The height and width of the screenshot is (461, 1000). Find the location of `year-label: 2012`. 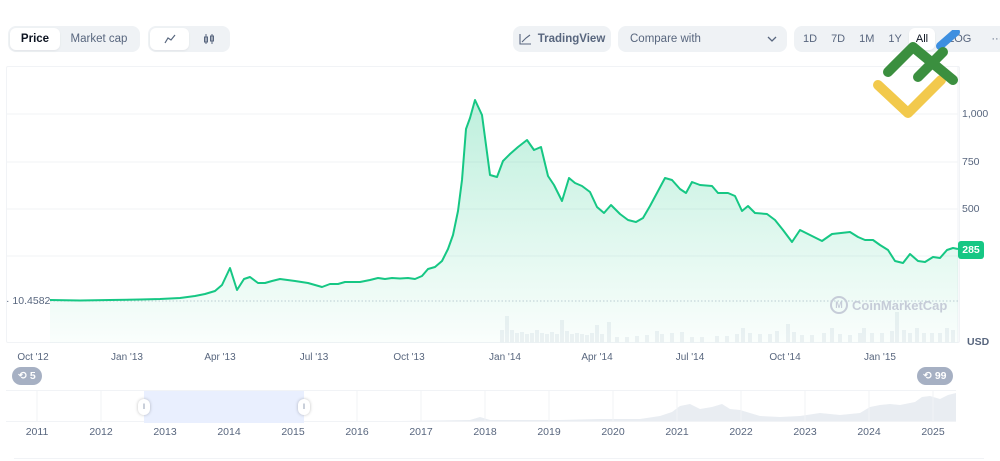

year-label: 2012 is located at coordinates (101, 432).